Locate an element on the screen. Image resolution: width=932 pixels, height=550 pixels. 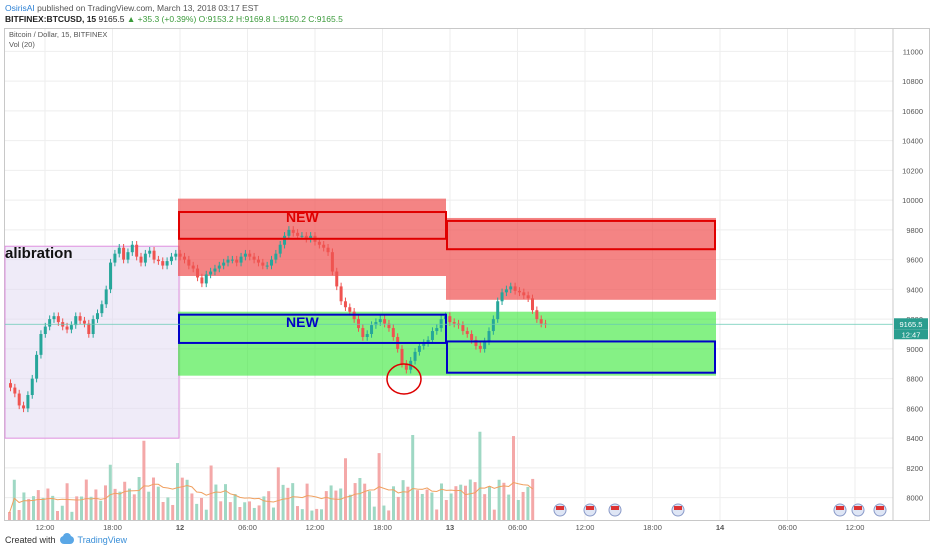
low-circle is located at coordinates (404, 379).